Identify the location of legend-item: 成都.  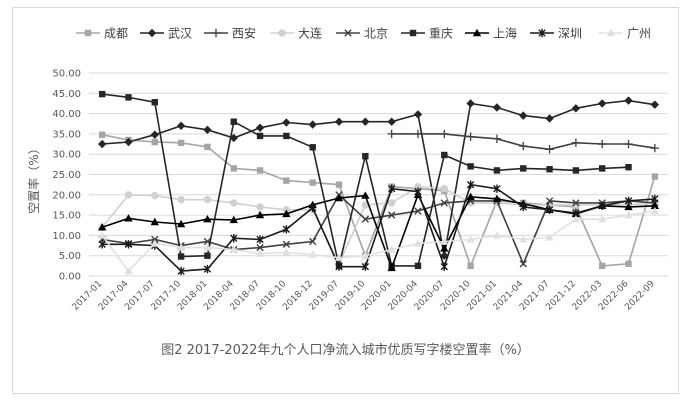
(102, 34).